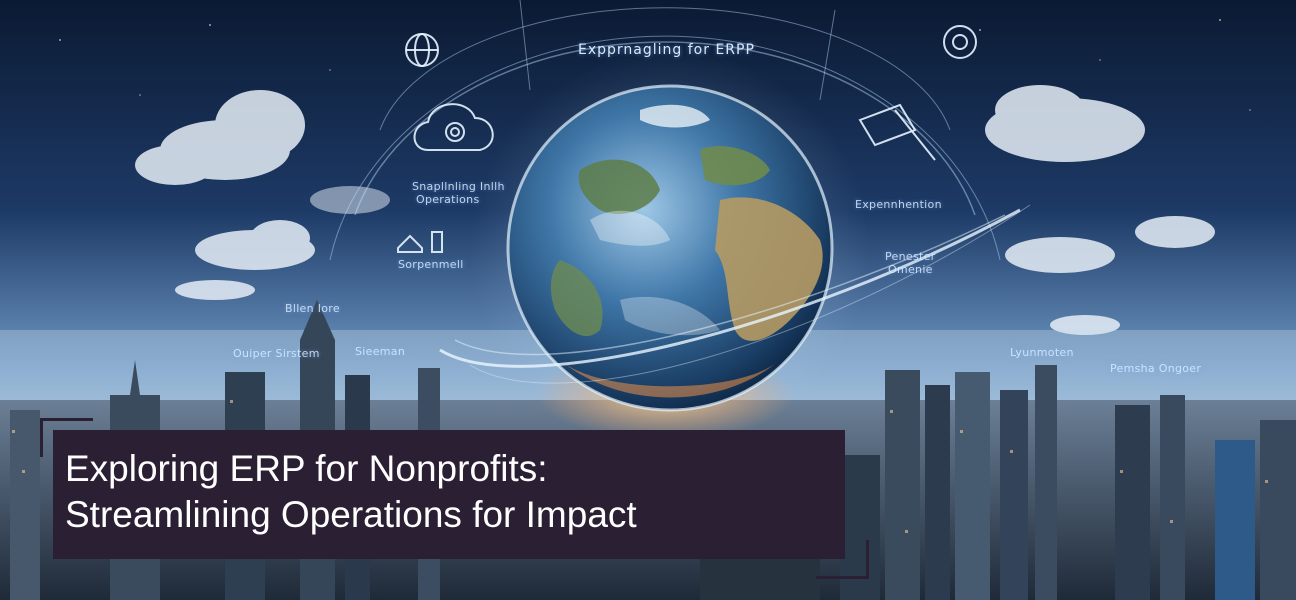 This screenshot has height=600, width=1296. What do you see at coordinates (960, 42) in the screenshot?
I see `gear-icon` at bounding box center [960, 42].